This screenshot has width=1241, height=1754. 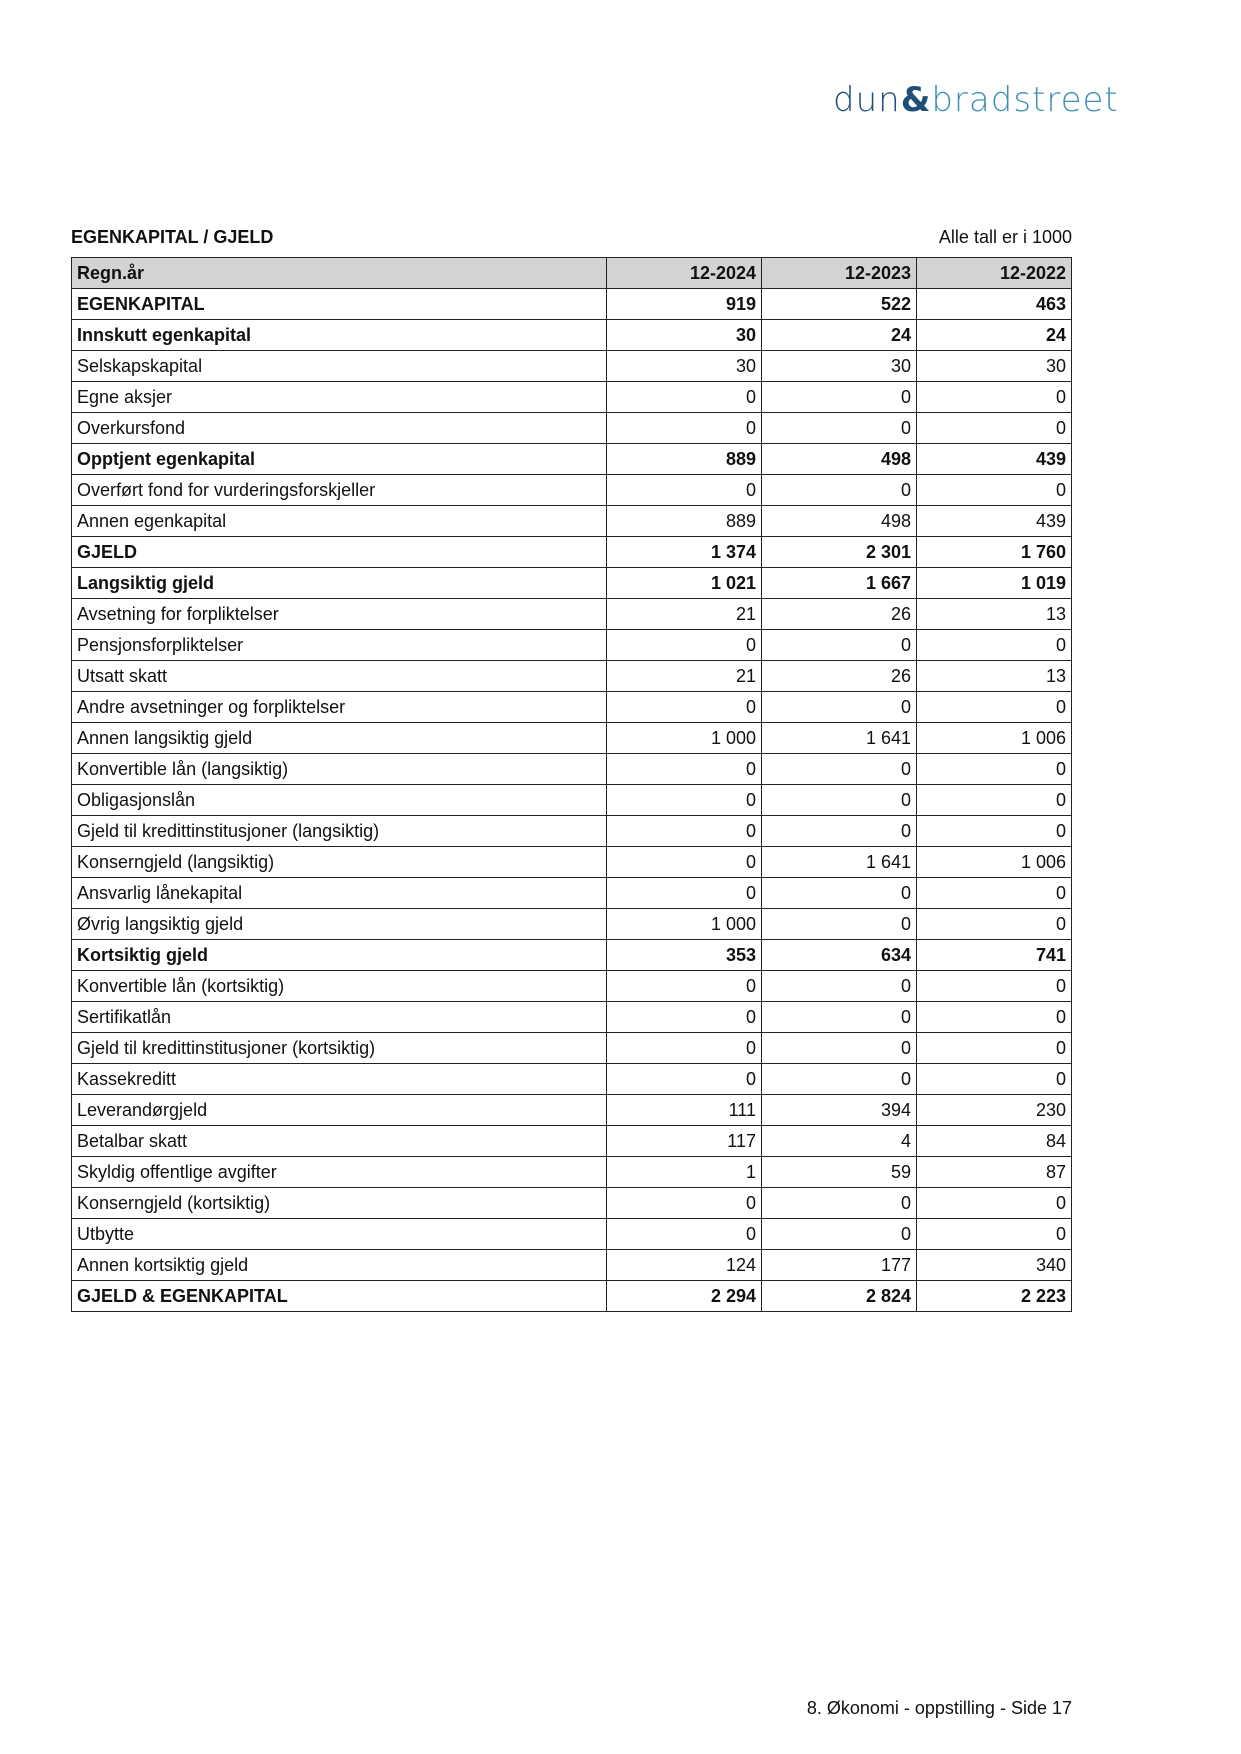 What do you see at coordinates (994, 304) in the screenshot?
I see `row-value: 463` at bounding box center [994, 304].